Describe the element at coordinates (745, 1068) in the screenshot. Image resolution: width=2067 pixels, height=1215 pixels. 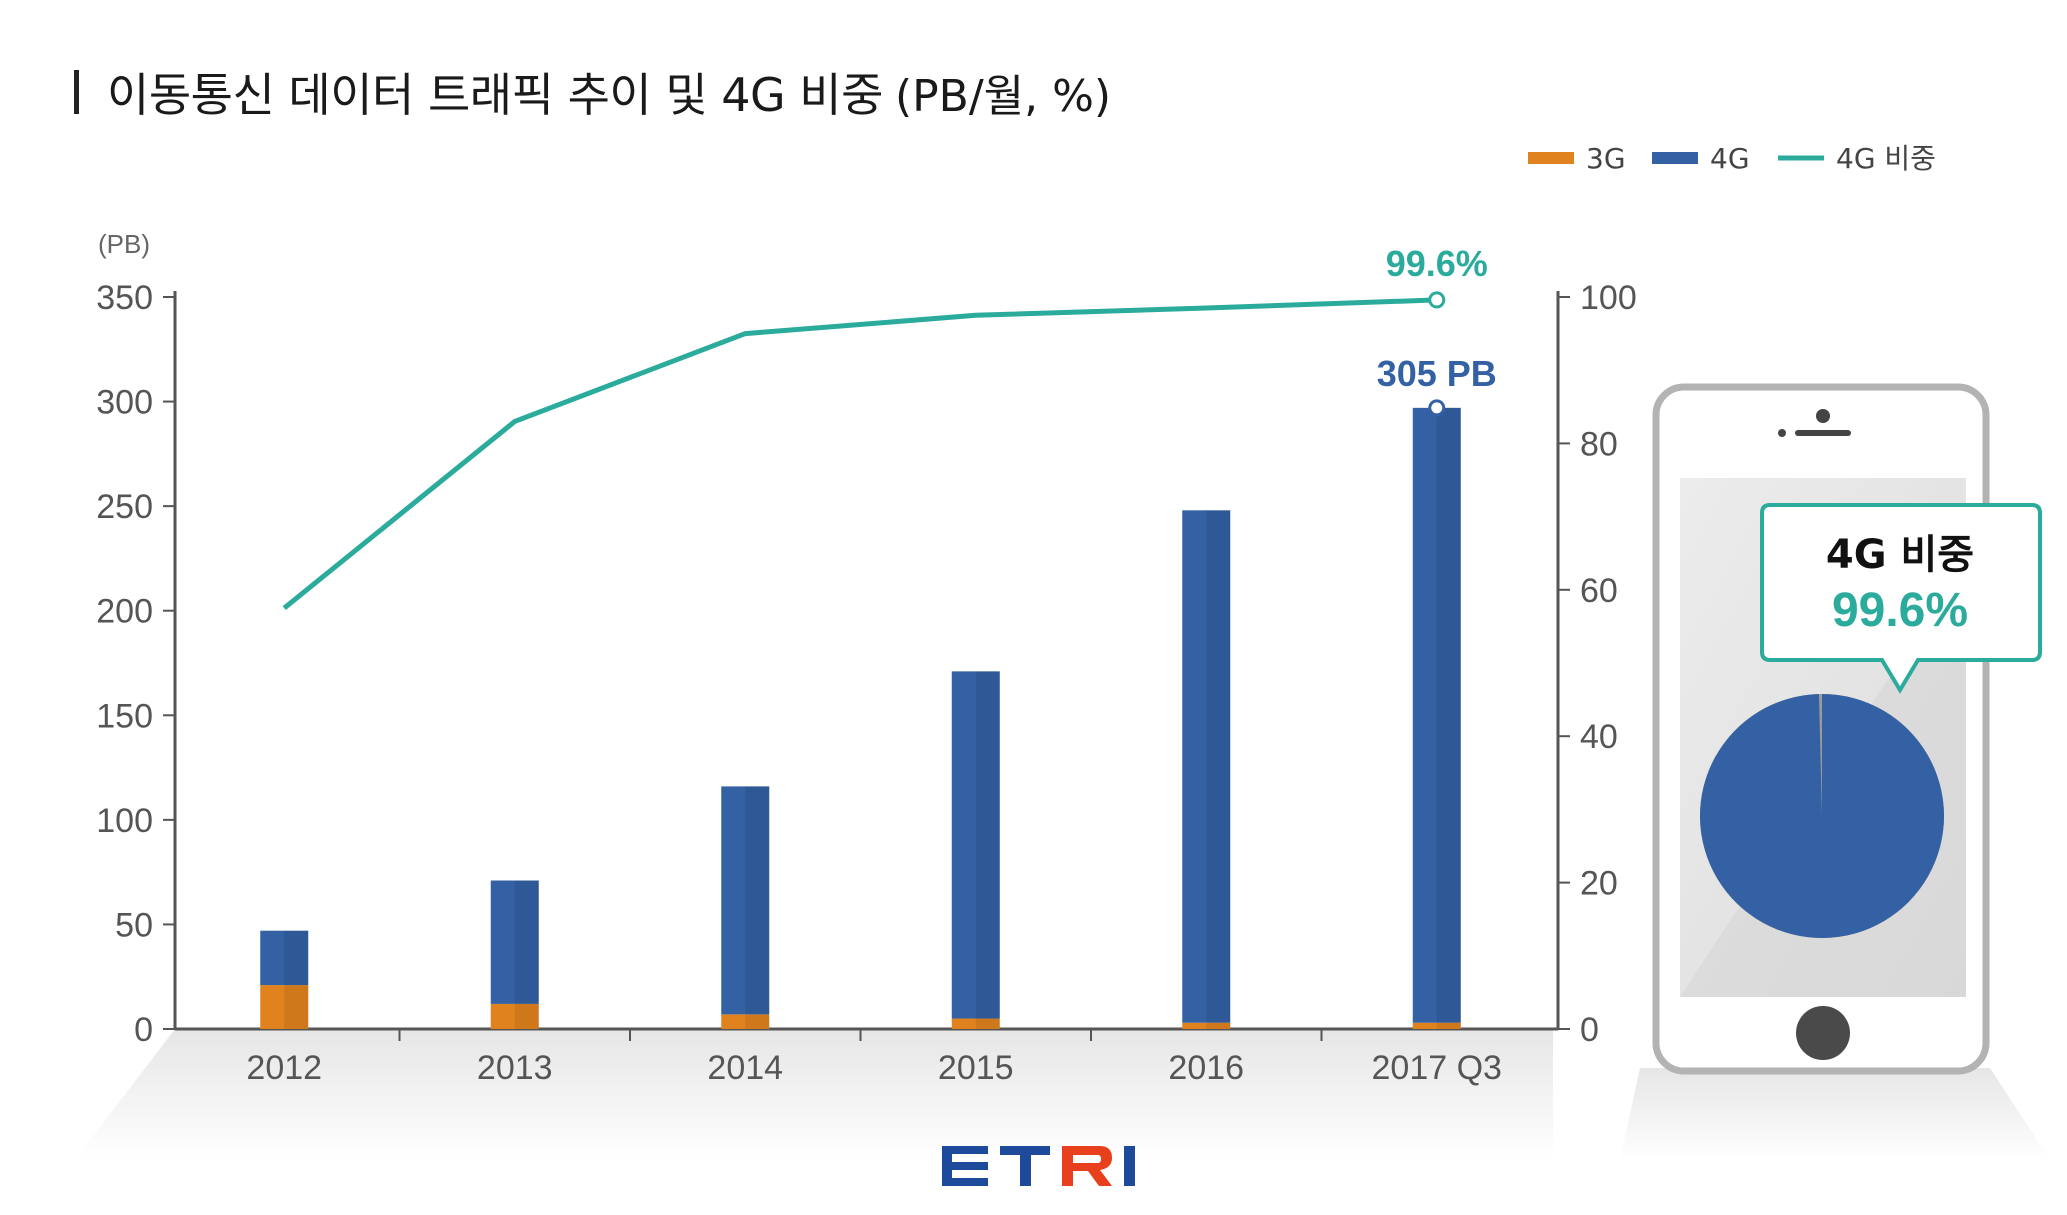
I see `x-tick-label: 2014` at that location.